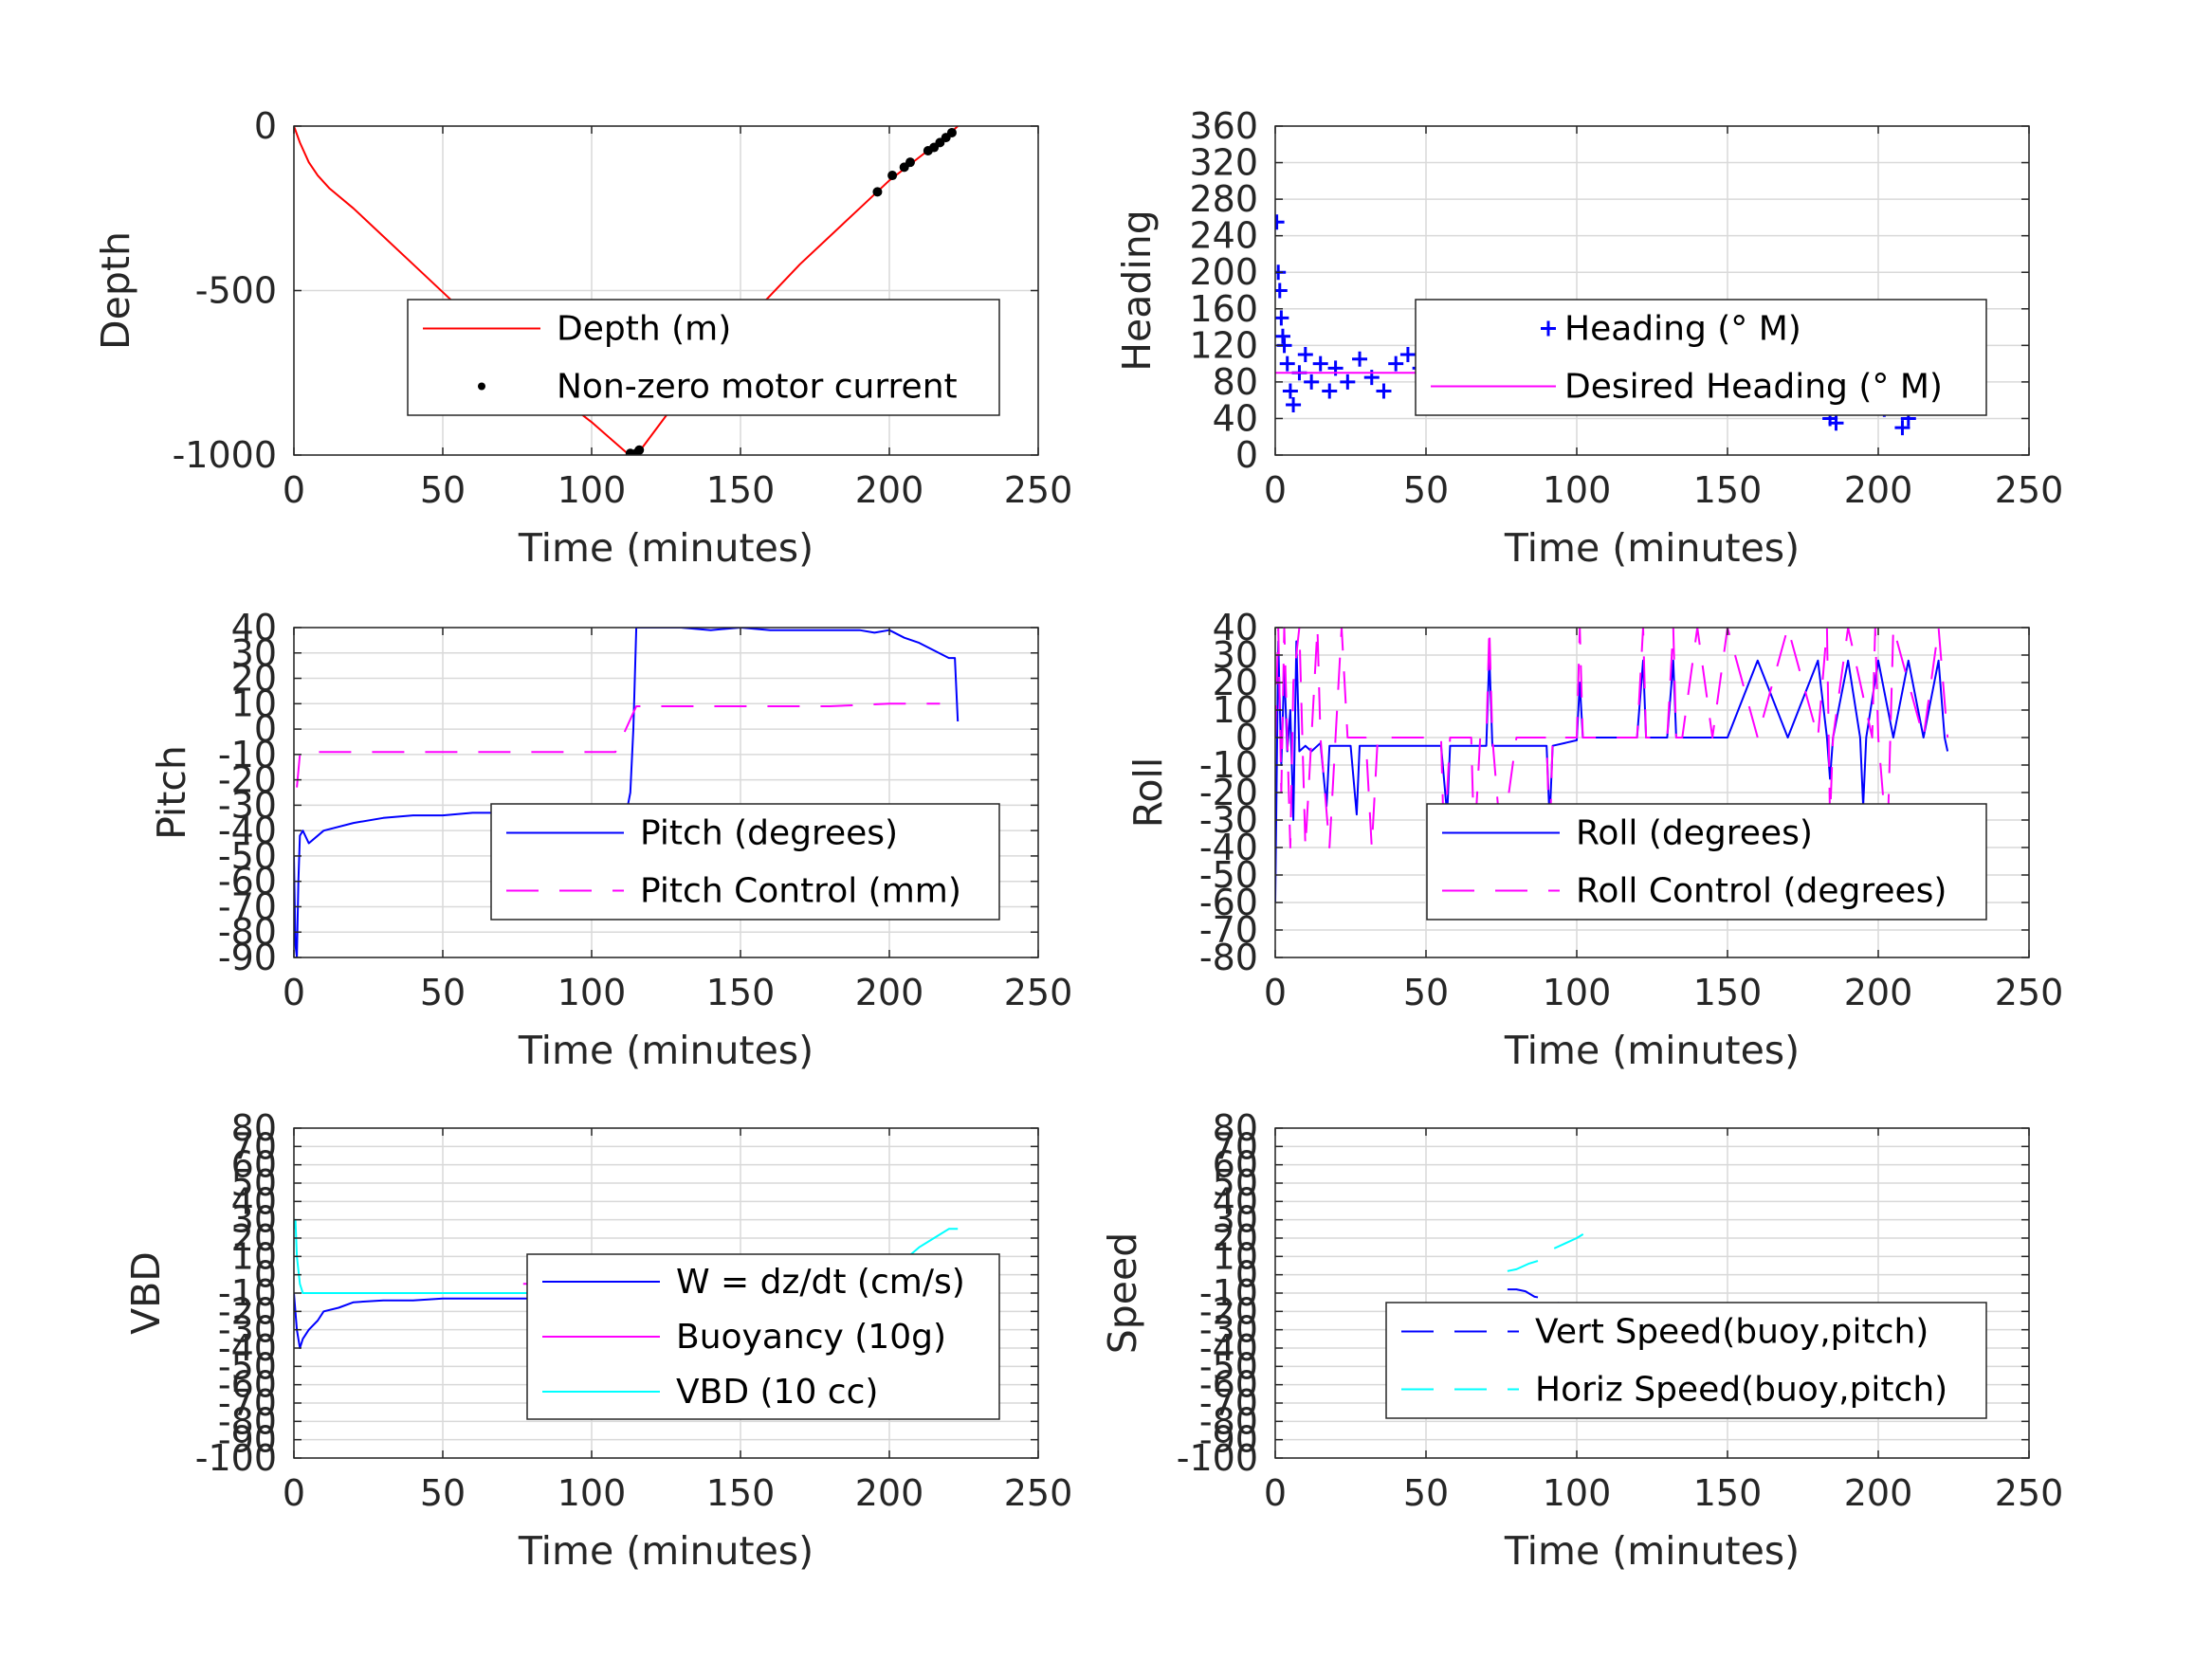  Describe the element at coordinates (800, 891) in the screenshot. I see `pitch-control-mm-legend-label: Pitch Control (mm)` at that location.